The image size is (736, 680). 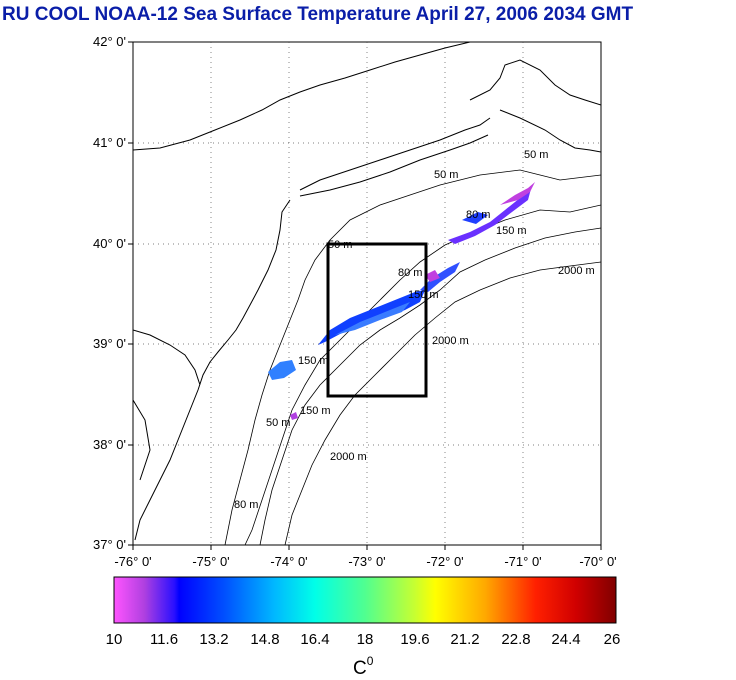 I want to click on colorbar-tick-label: 21.2, so click(x=464, y=639).